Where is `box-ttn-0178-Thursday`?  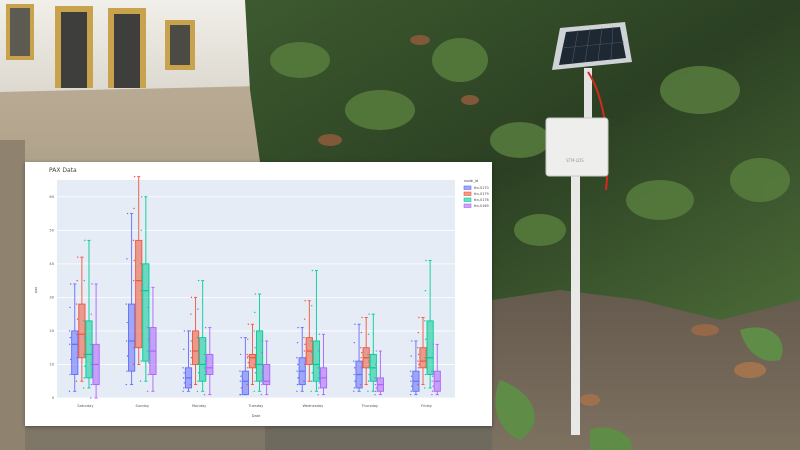
box-ttn-0178-Thursday is located at coordinates (372, 352).